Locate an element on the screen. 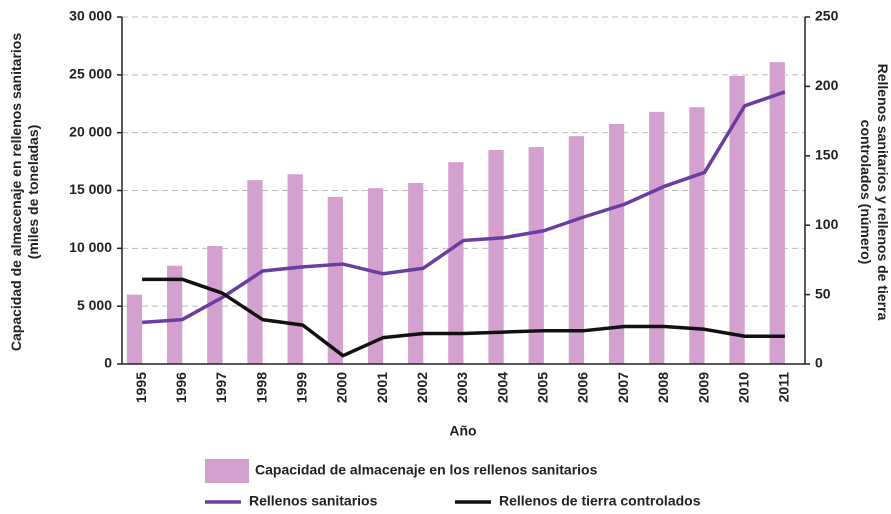 The height and width of the screenshot is (514, 891). x-tick-label: 1995 is located at coordinates (141, 387).